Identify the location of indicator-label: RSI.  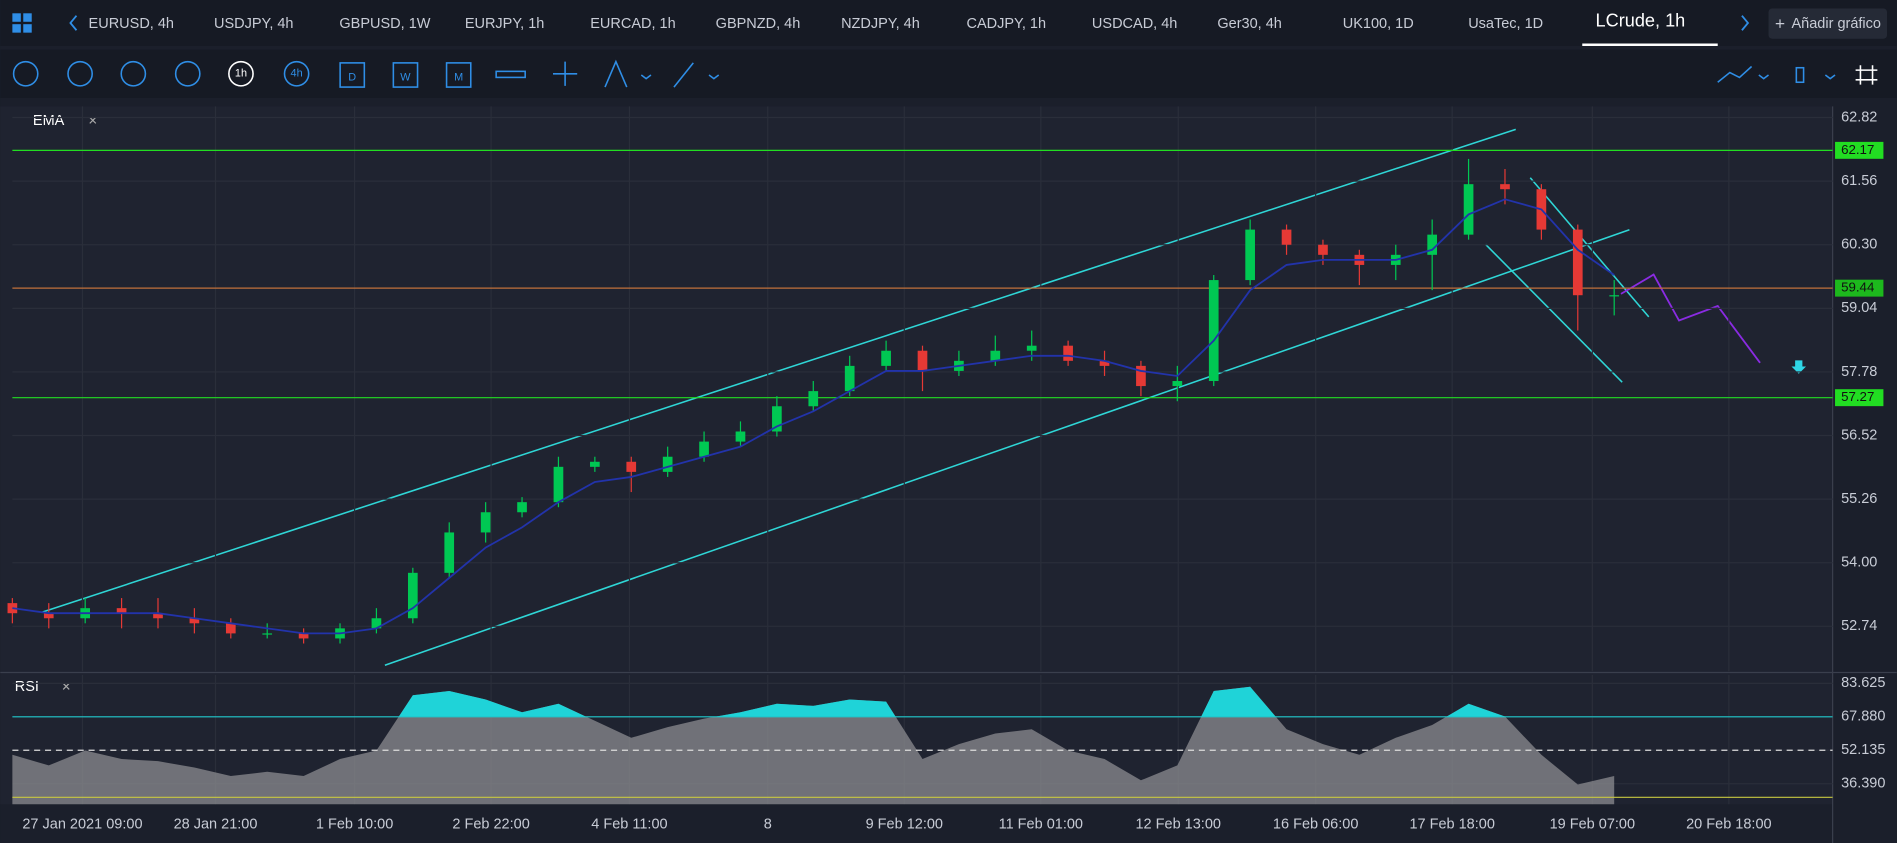
(27, 687).